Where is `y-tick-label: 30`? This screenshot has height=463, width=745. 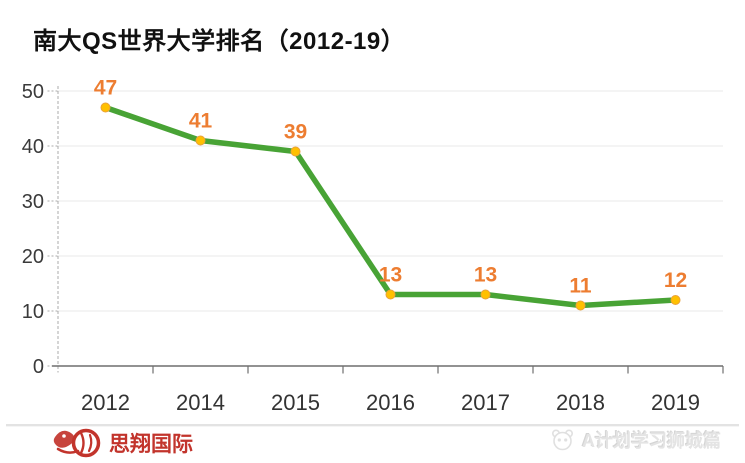 y-tick-label: 30 is located at coordinates (33, 202).